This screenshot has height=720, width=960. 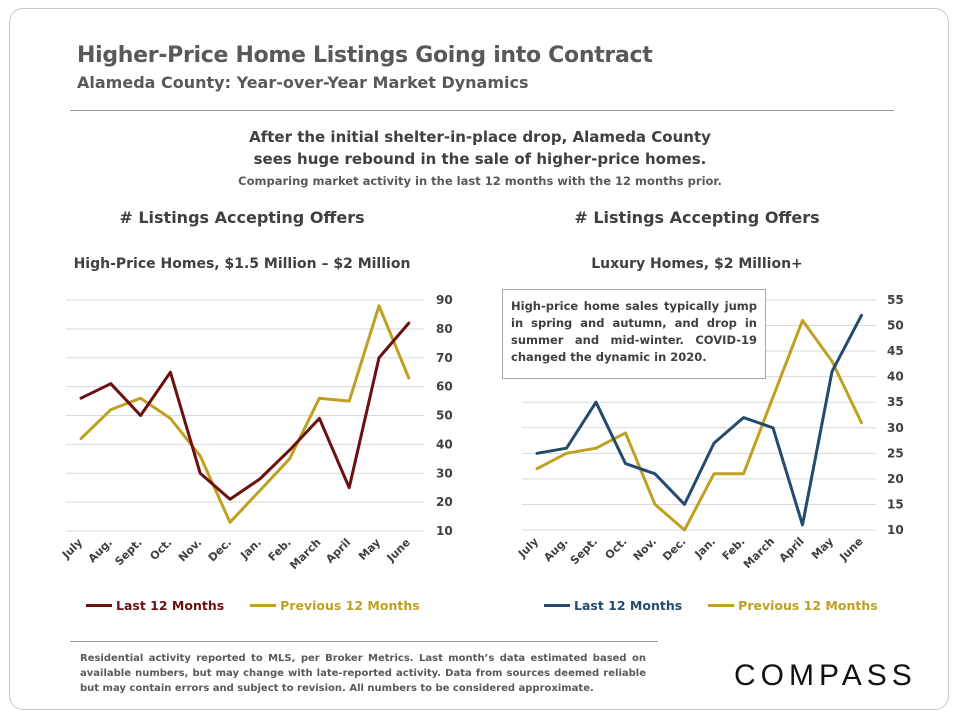 What do you see at coordinates (895, 504) in the screenshot?
I see `y-tick-label: 15` at bounding box center [895, 504].